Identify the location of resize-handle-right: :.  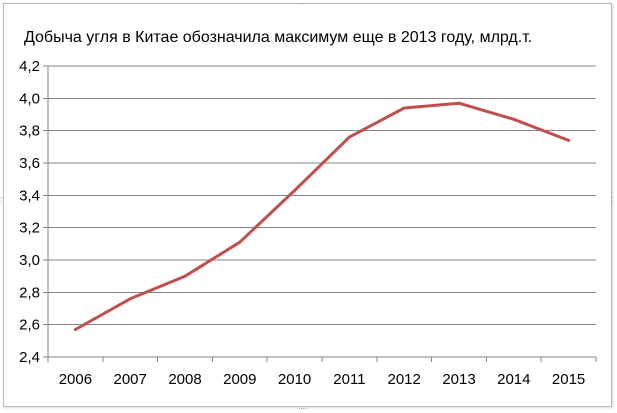
(612, 199).